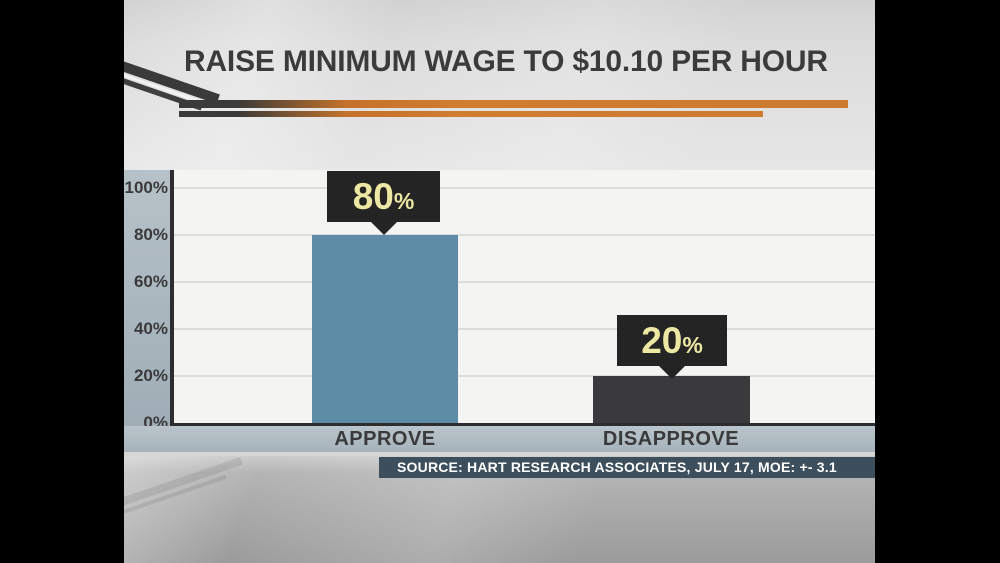 This screenshot has height=563, width=1000. Describe the element at coordinates (672, 372) in the screenshot. I see `callout-pointer-disapprove` at that location.